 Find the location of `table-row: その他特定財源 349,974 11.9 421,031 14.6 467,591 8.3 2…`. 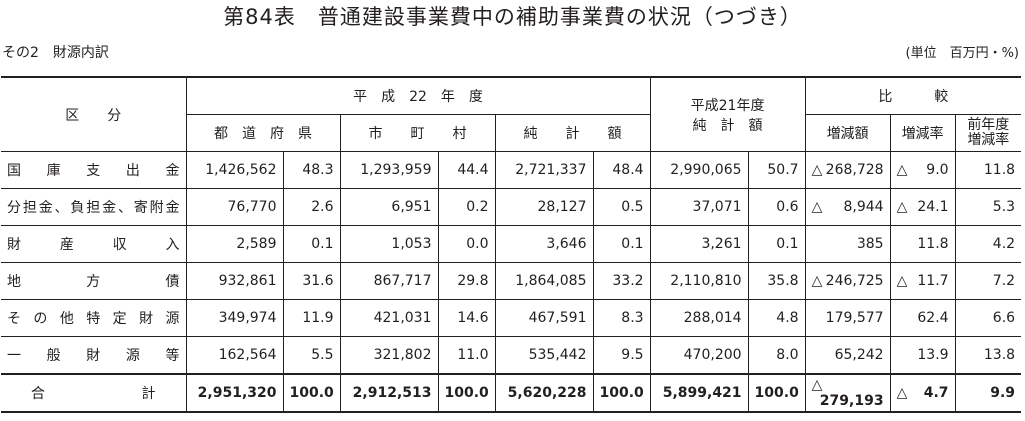

table-row: その他特定財源 349,974 11.9 421,031 14.6 467,591 8.3 2… is located at coordinates (511, 318).